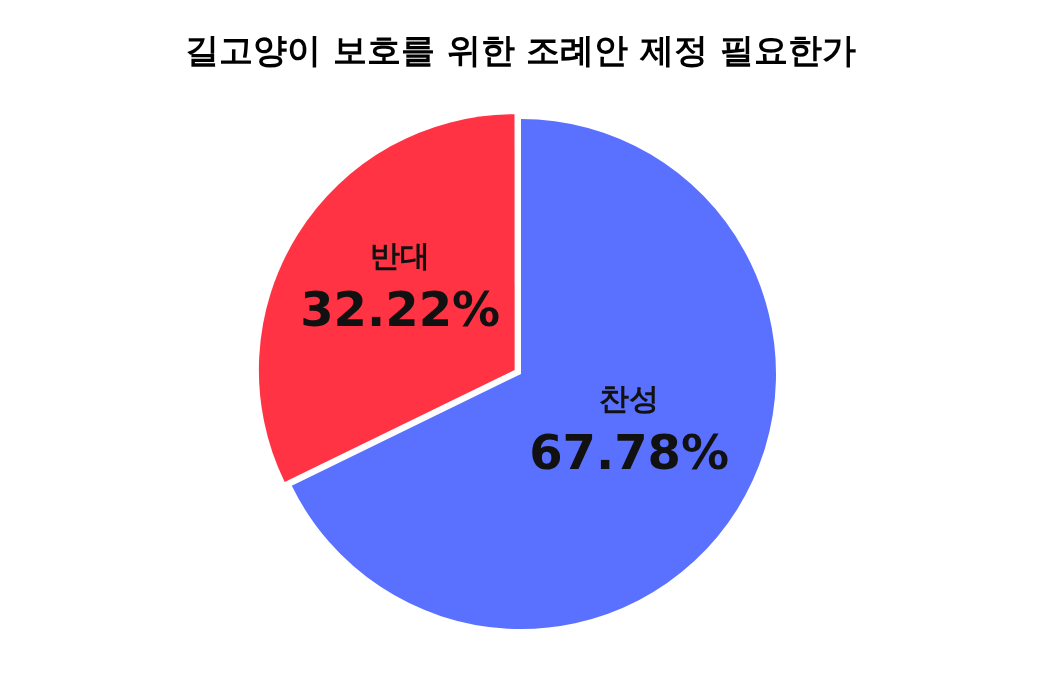 The height and width of the screenshot is (694, 1041). What do you see at coordinates (628, 452) in the screenshot?
I see `data-label: 67.78%` at bounding box center [628, 452].